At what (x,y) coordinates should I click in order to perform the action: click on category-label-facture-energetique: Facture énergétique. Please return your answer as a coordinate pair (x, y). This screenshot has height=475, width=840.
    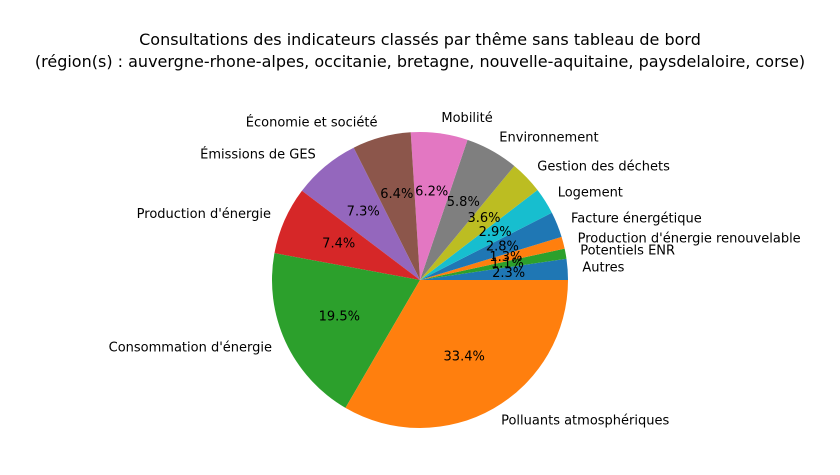
    Looking at the image, I should click on (636, 219).